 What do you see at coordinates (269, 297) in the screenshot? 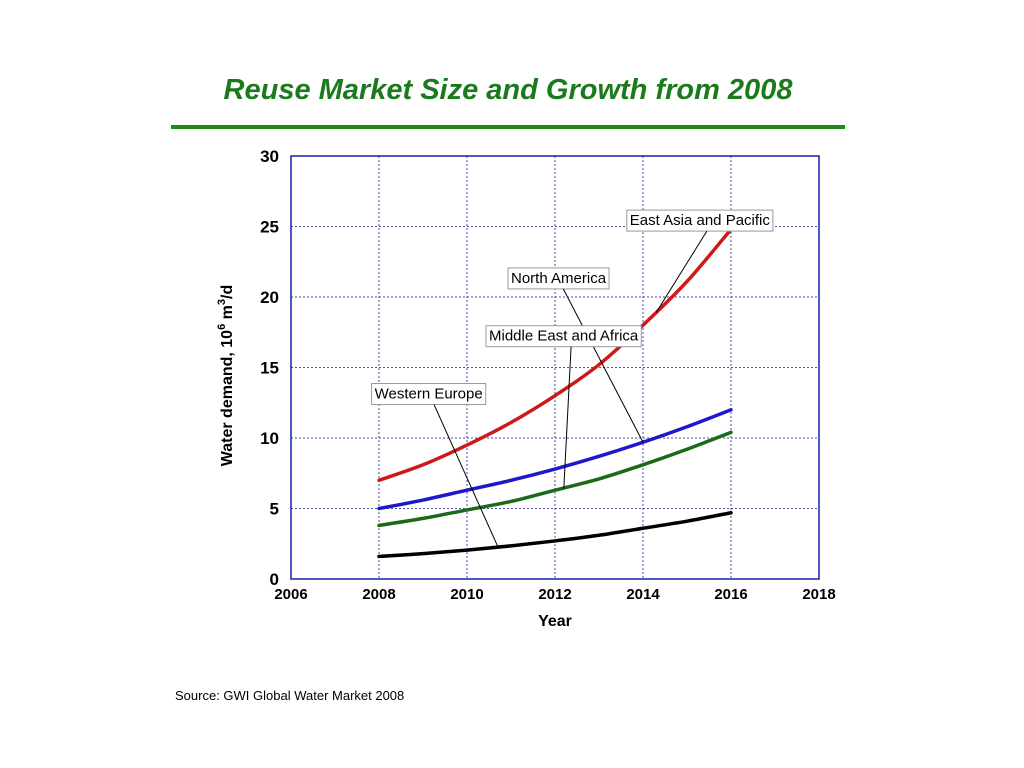
I see `y-tick-label: 20` at bounding box center [269, 297].